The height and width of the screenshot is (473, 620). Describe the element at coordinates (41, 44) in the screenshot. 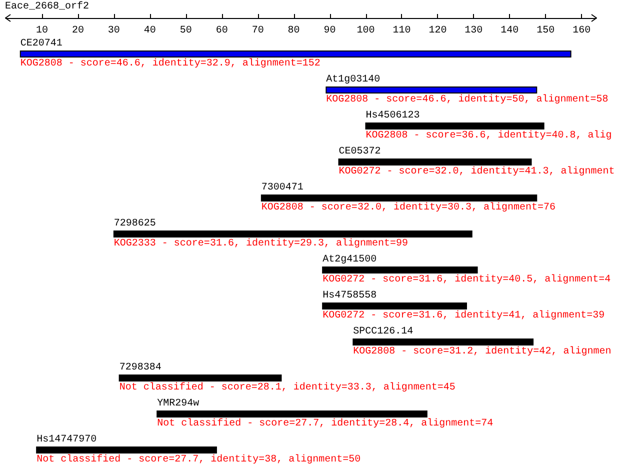

I see `y-tick-label: CE20741` at that location.